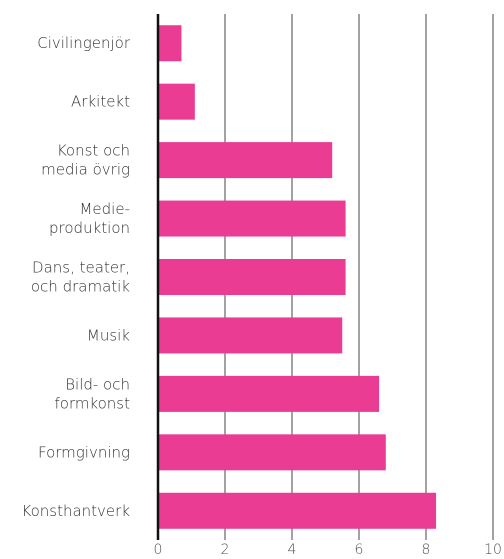  I want to click on label-line: Medie-, so click(104, 209).